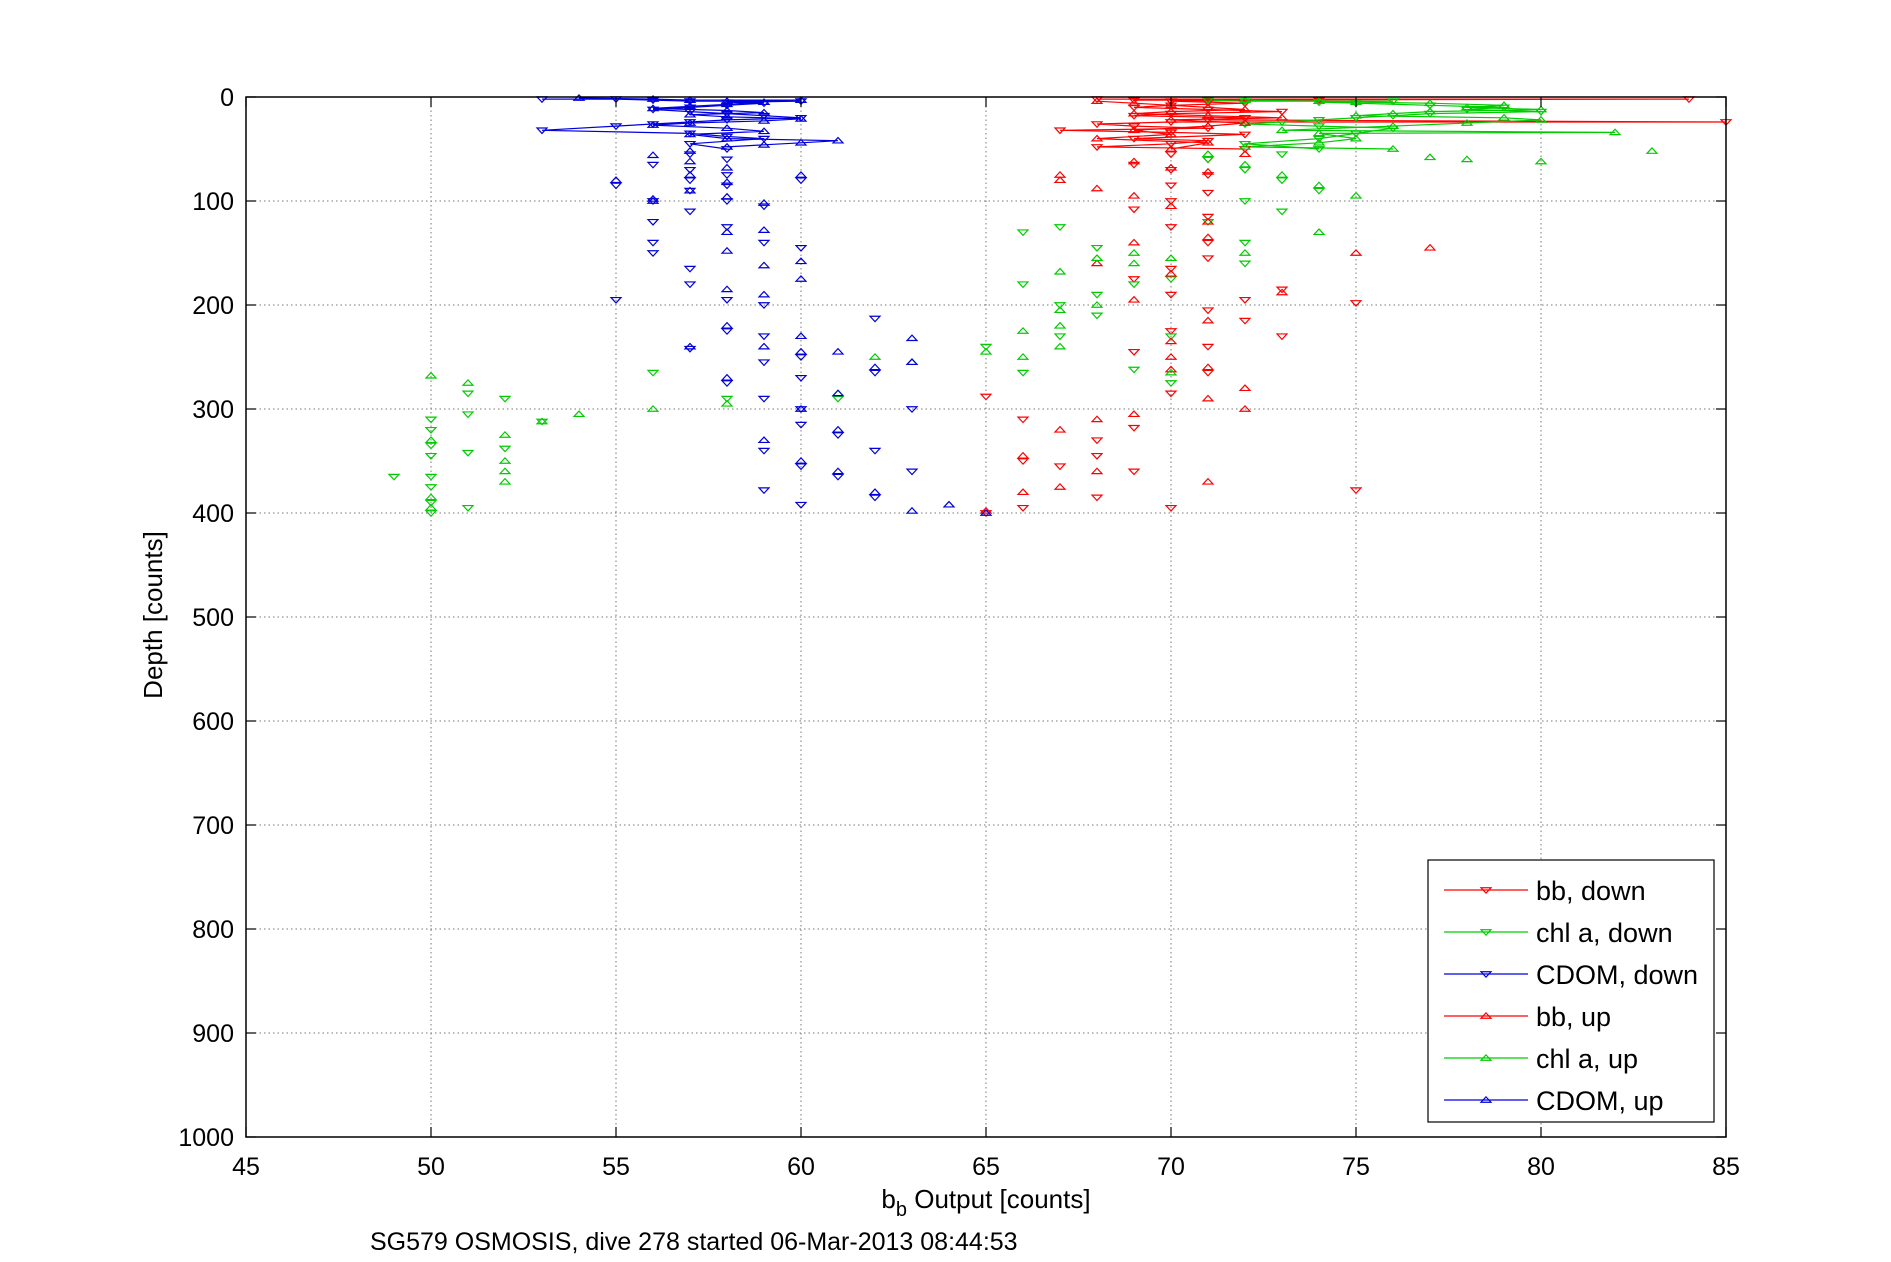  Describe the element at coordinates (206, 1138) in the screenshot. I see `y-tick-label: 1000` at that location.